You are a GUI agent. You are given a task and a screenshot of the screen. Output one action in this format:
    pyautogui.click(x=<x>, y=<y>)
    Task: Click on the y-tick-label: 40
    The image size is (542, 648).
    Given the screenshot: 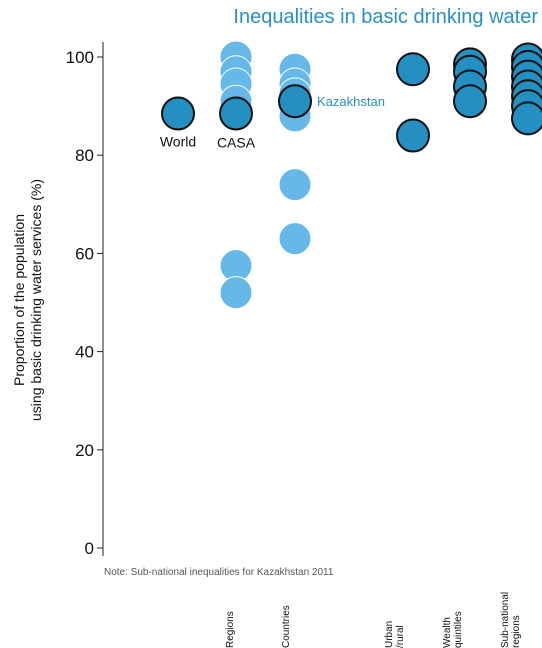 What is the action you would take?
    pyautogui.click(x=84, y=352)
    